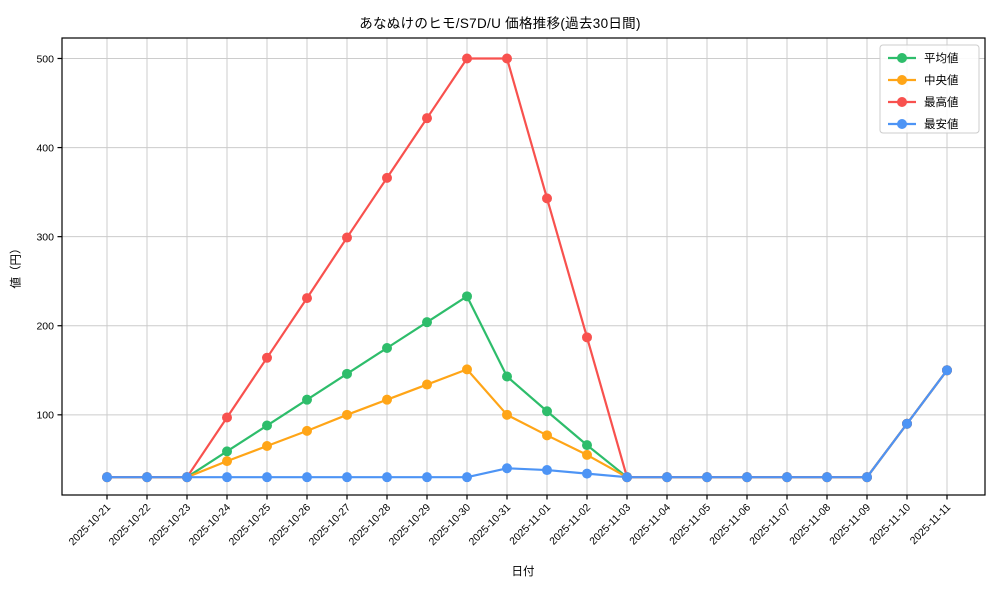 Image resolution: width=1000 pixels, height=600 pixels. Describe the element at coordinates (941, 80) in the screenshot. I see `legend-label-1: 中央値` at that location.